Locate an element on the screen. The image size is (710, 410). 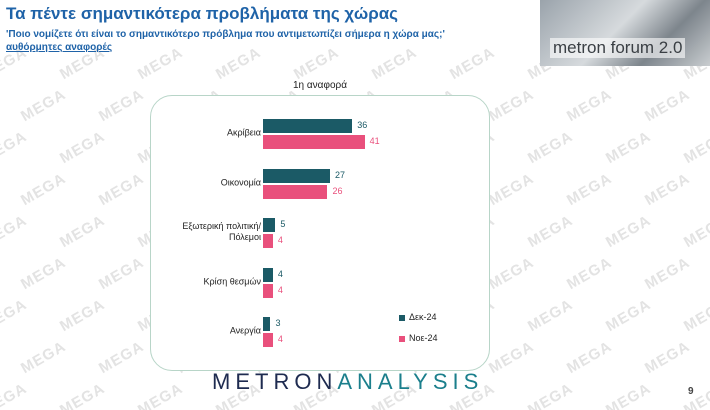
brand-part: METRON is located at coordinates (275, 381).